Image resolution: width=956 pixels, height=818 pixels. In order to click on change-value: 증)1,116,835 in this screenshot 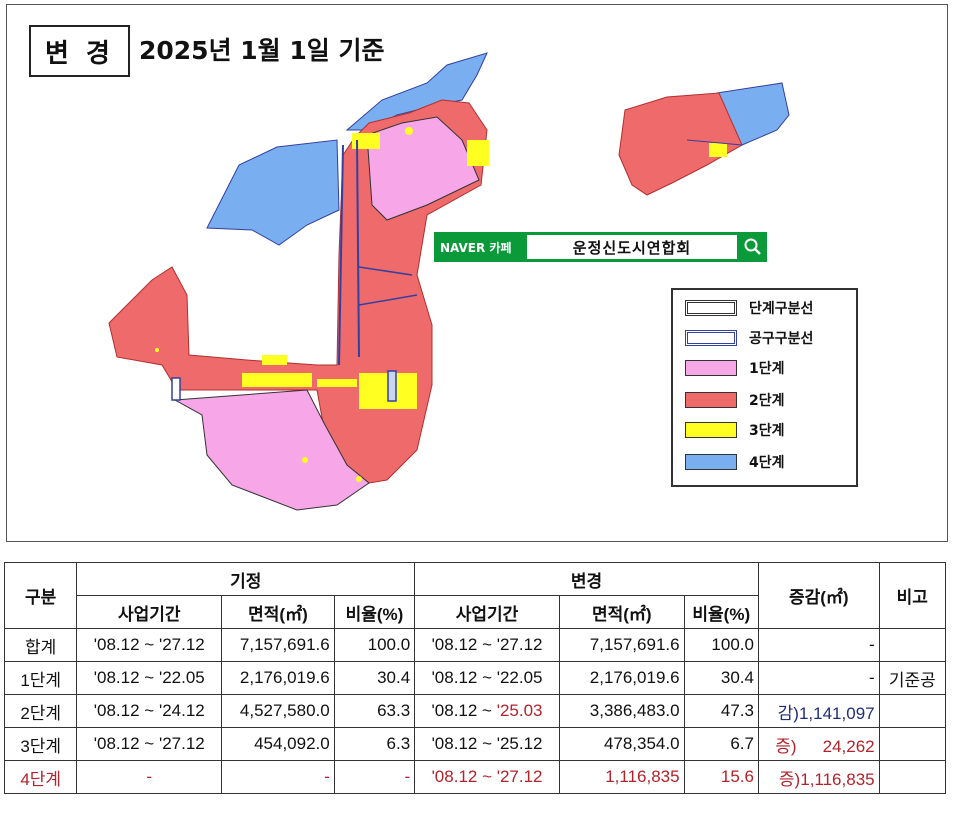, I will do `click(818, 777)`.